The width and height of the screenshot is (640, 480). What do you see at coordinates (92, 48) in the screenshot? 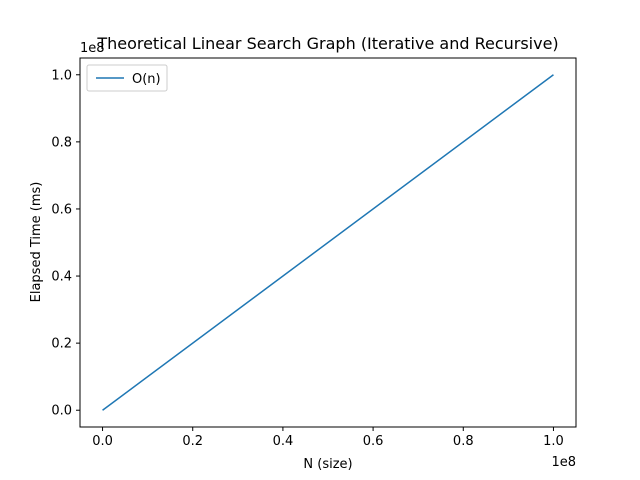
I see `y-axis-offset-label: 1e8` at bounding box center [92, 48].